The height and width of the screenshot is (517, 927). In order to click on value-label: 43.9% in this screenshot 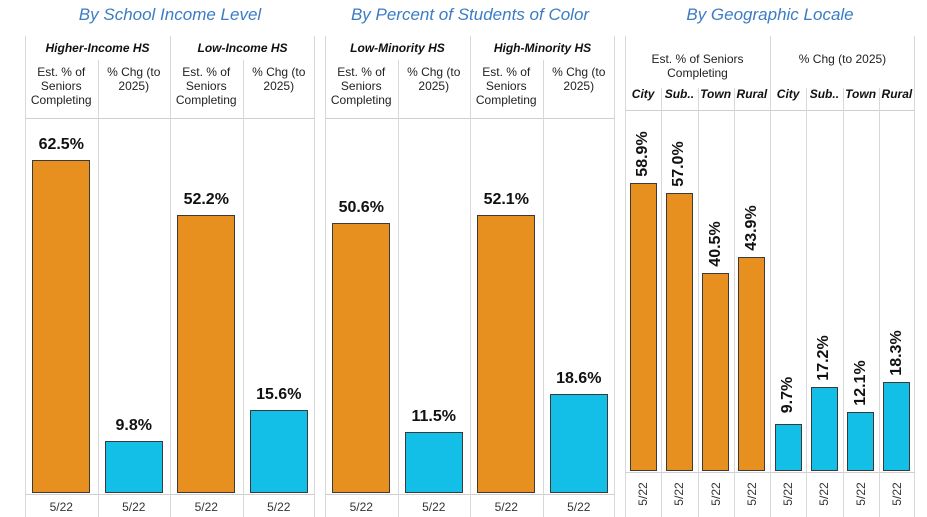, I will do `click(751, 227)`.